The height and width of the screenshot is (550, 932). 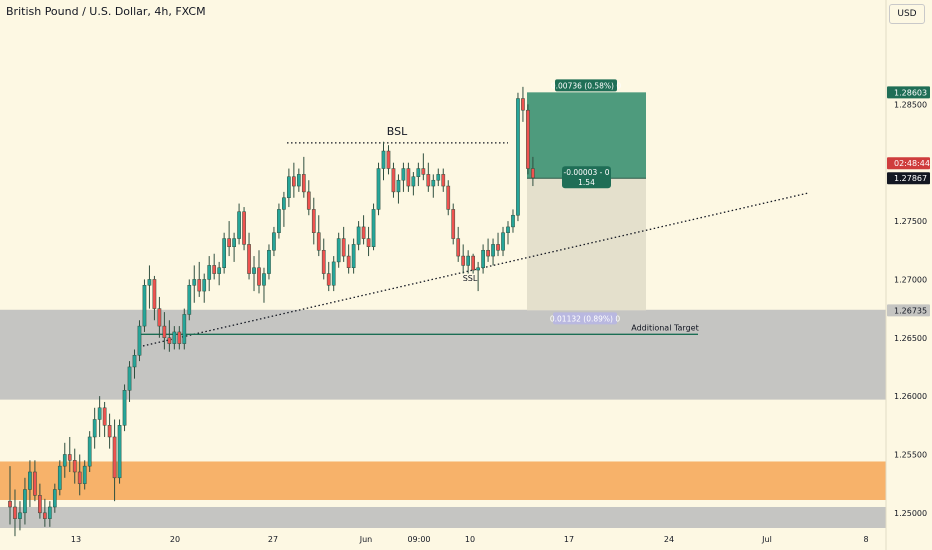 What do you see at coordinates (910, 396) in the screenshot?
I see `price-tick-label: 1.26000` at bounding box center [910, 396].